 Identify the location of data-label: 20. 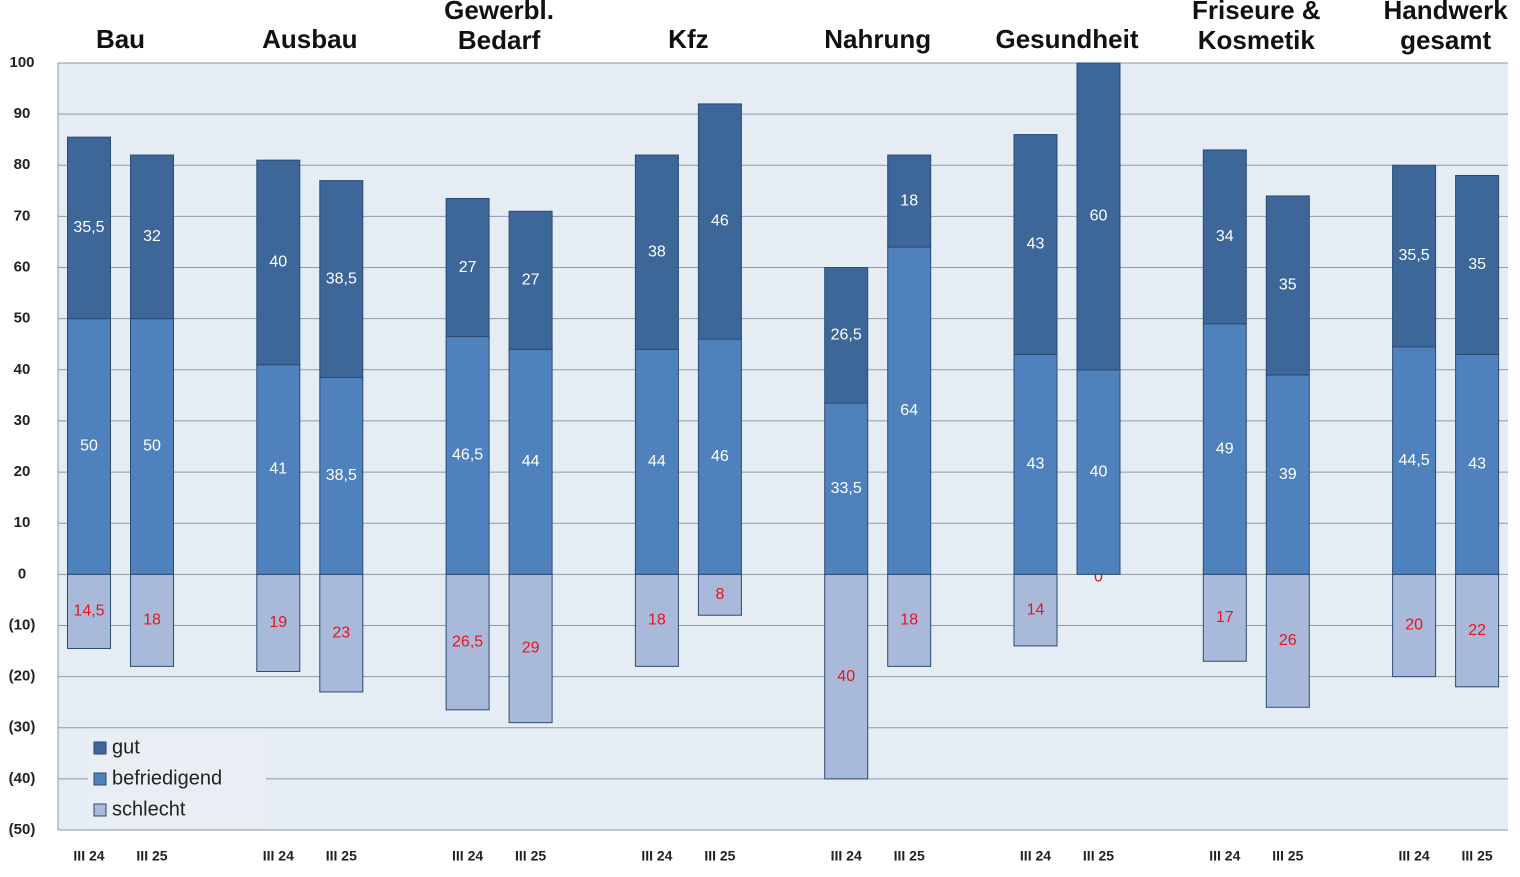
(1414, 625).